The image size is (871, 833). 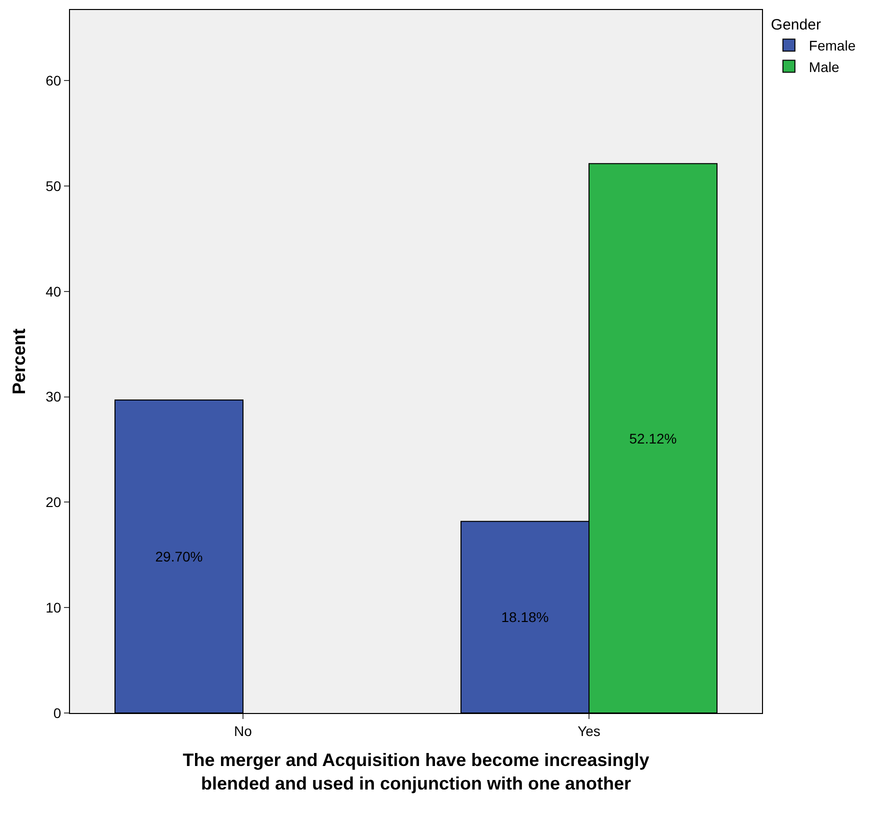 What do you see at coordinates (54, 502) in the screenshot?
I see `y-tick-label: 20` at bounding box center [54, 502].